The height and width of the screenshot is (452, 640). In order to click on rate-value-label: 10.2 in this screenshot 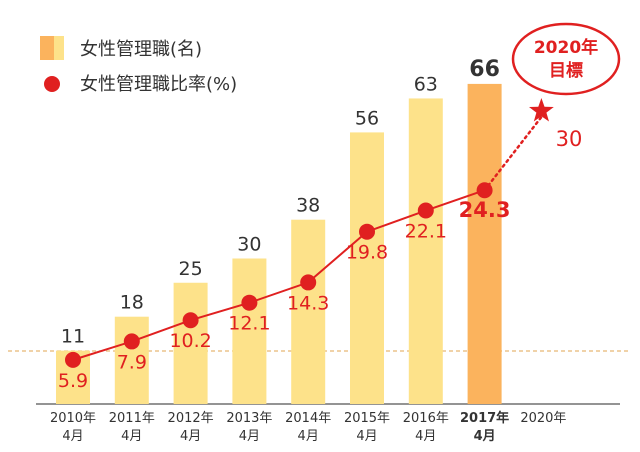, I will do `click(190, 341)`.